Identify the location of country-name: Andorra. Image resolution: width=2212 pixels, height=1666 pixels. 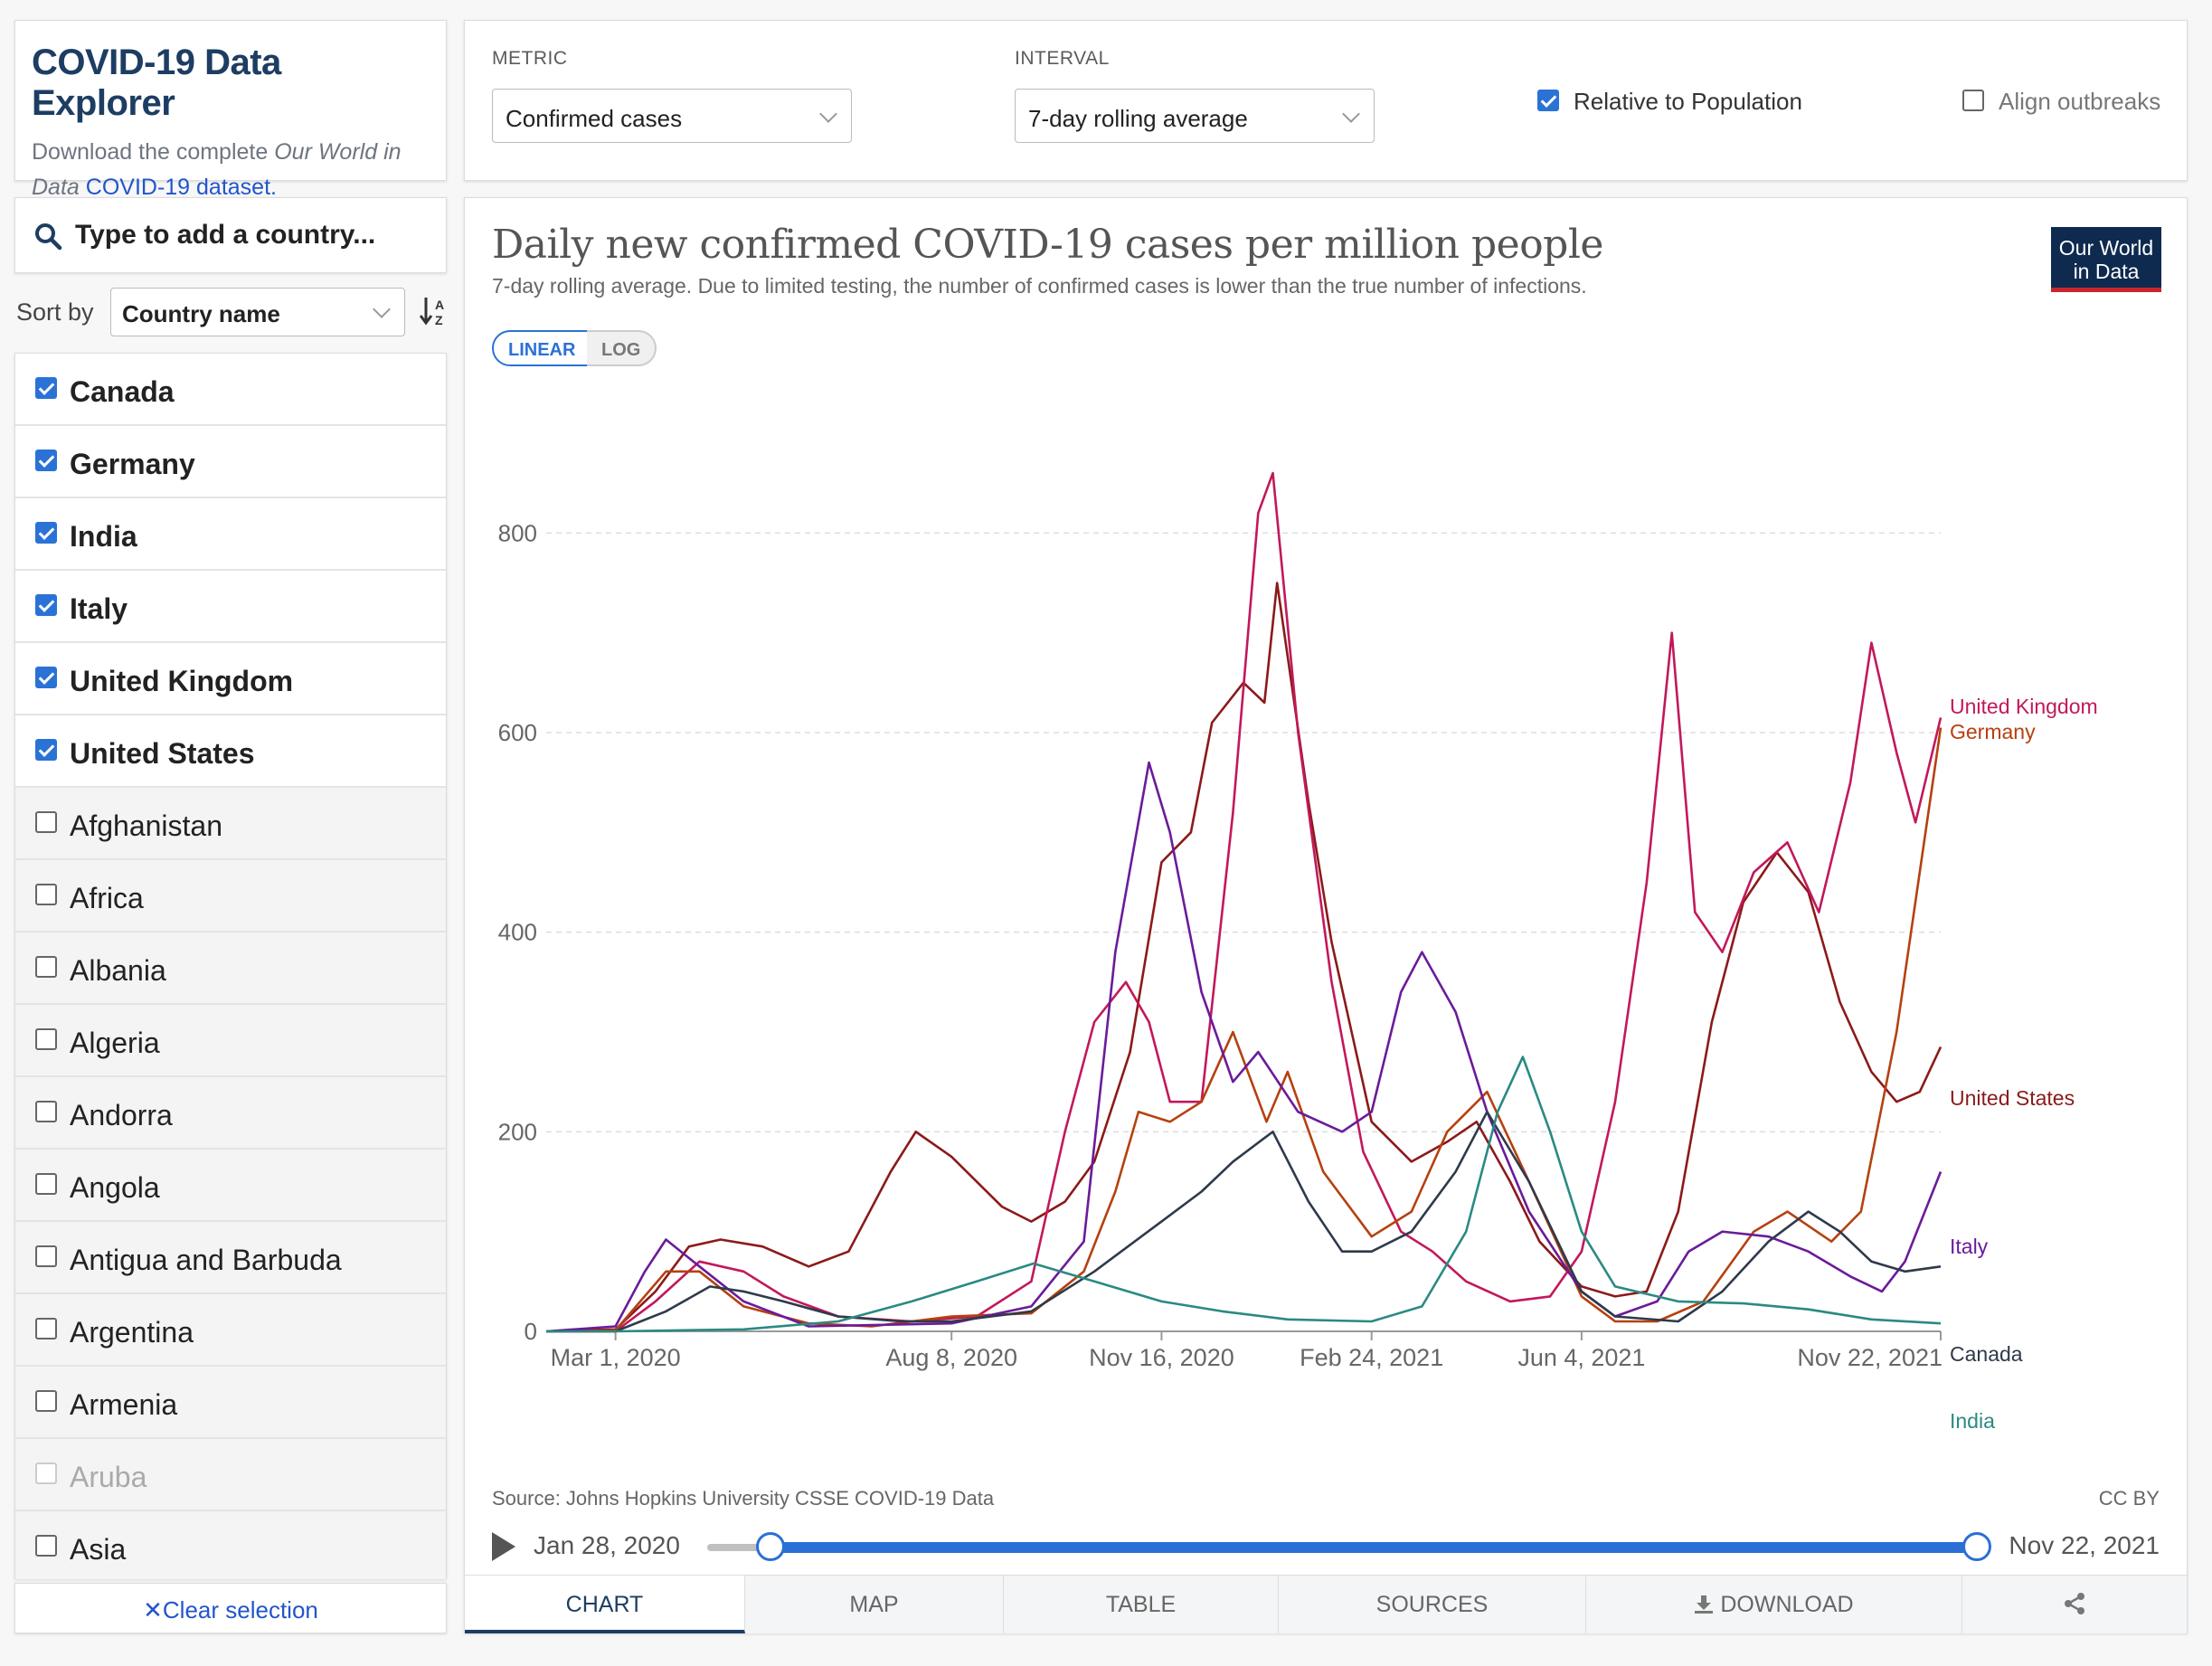
(122, 1115).